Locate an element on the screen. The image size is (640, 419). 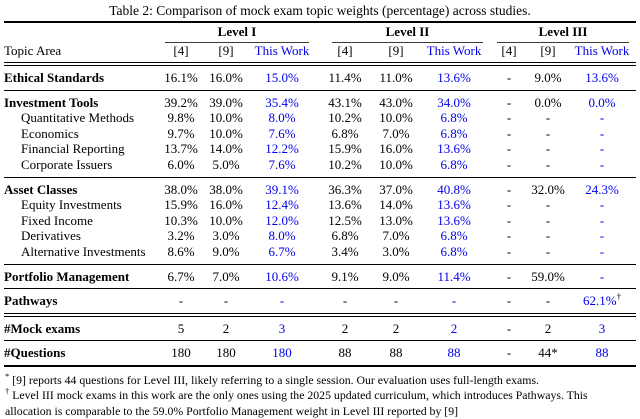
value-cell: 10.3% is located at coordinates (181, 220).